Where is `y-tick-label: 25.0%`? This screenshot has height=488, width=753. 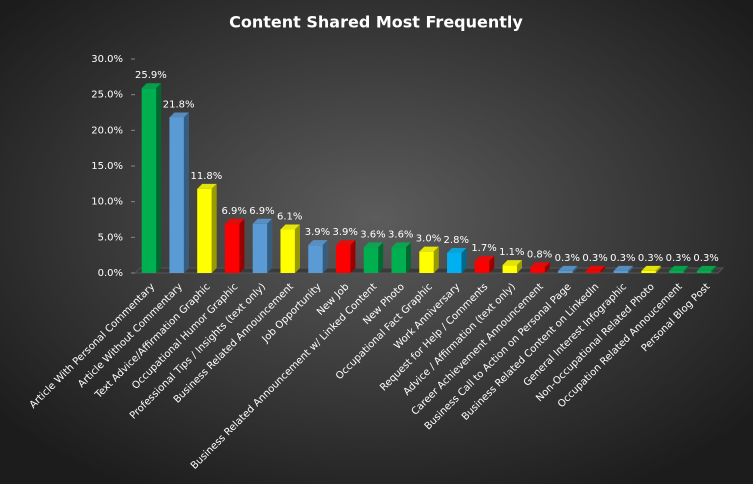 y-tick-label: 25.0% is located at coordinates (107, 95).